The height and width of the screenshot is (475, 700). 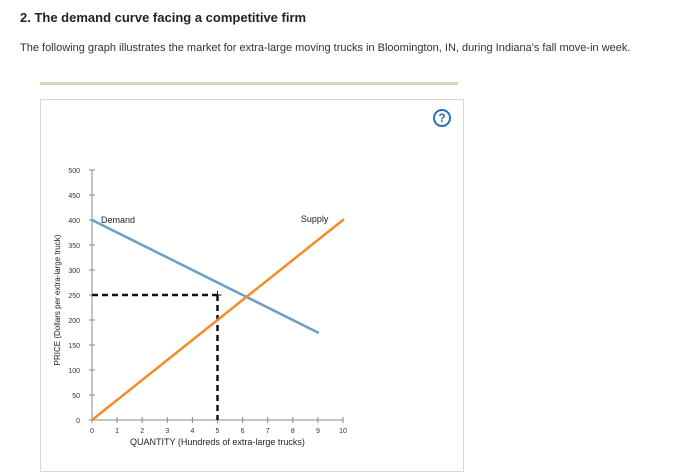 What do you see at coordinates (74, 171) in the screenshot?
I see `y-tick-label: 500` at bounding box center [74, 171].